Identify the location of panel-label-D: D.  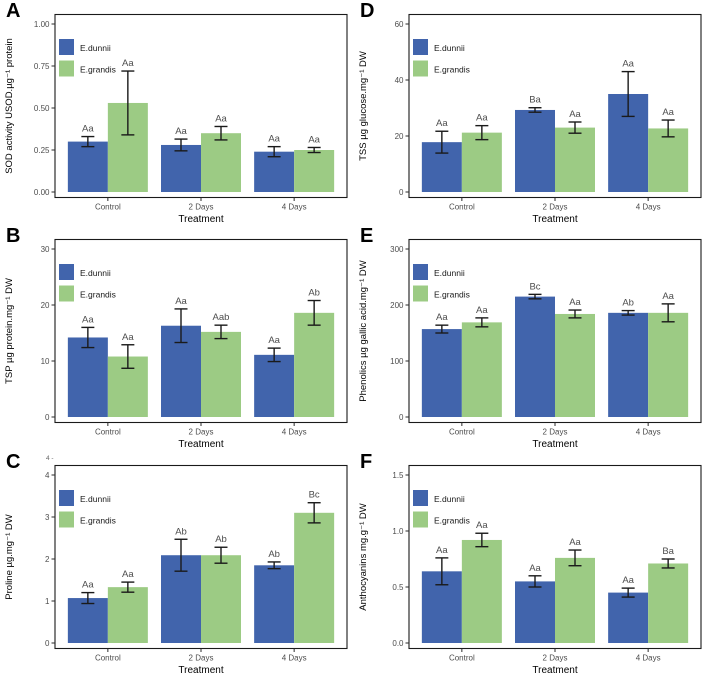
(367, 11).